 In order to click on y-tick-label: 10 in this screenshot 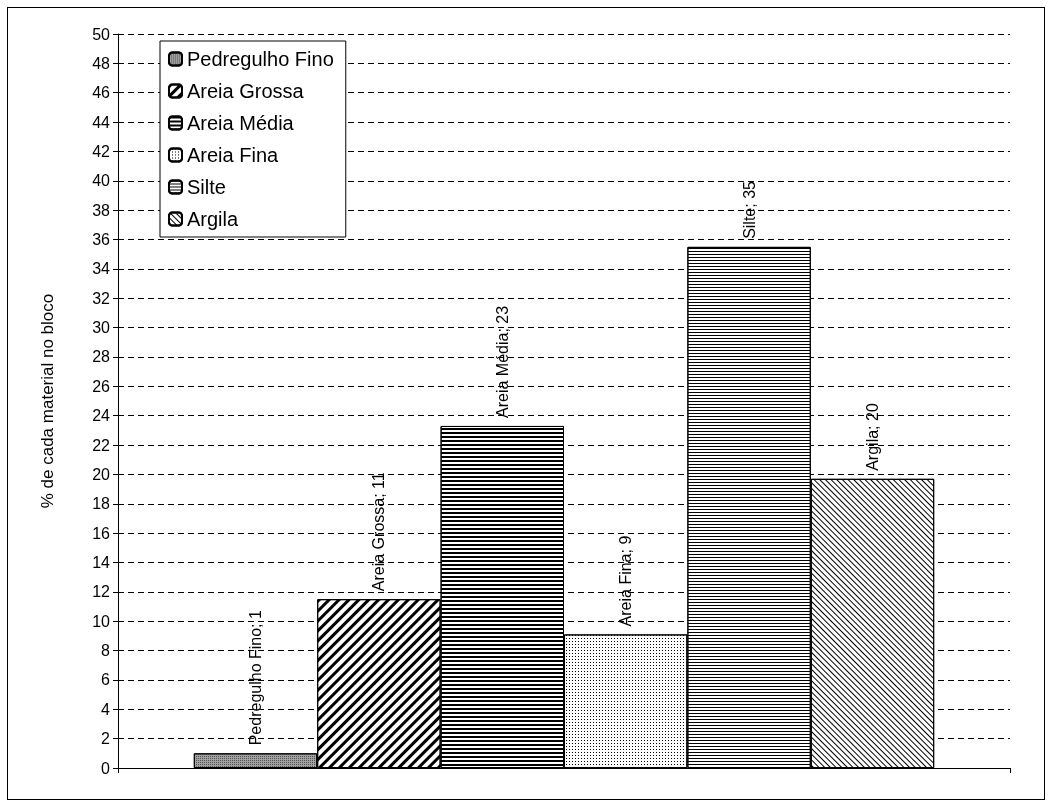, I will do `click(101, 621)`.